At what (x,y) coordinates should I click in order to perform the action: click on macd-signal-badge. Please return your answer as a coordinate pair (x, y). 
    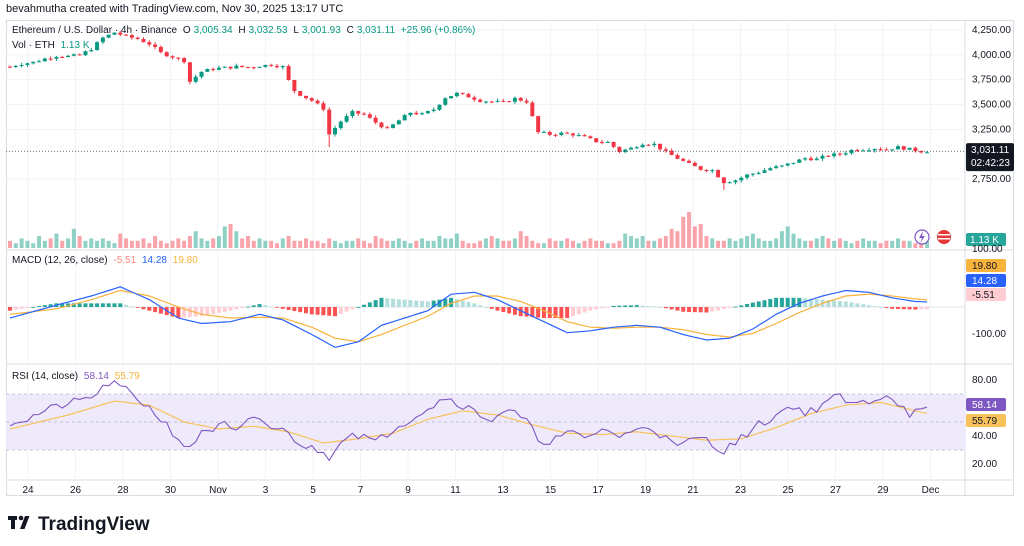
    Looking at the image, I should click on (986, 265).